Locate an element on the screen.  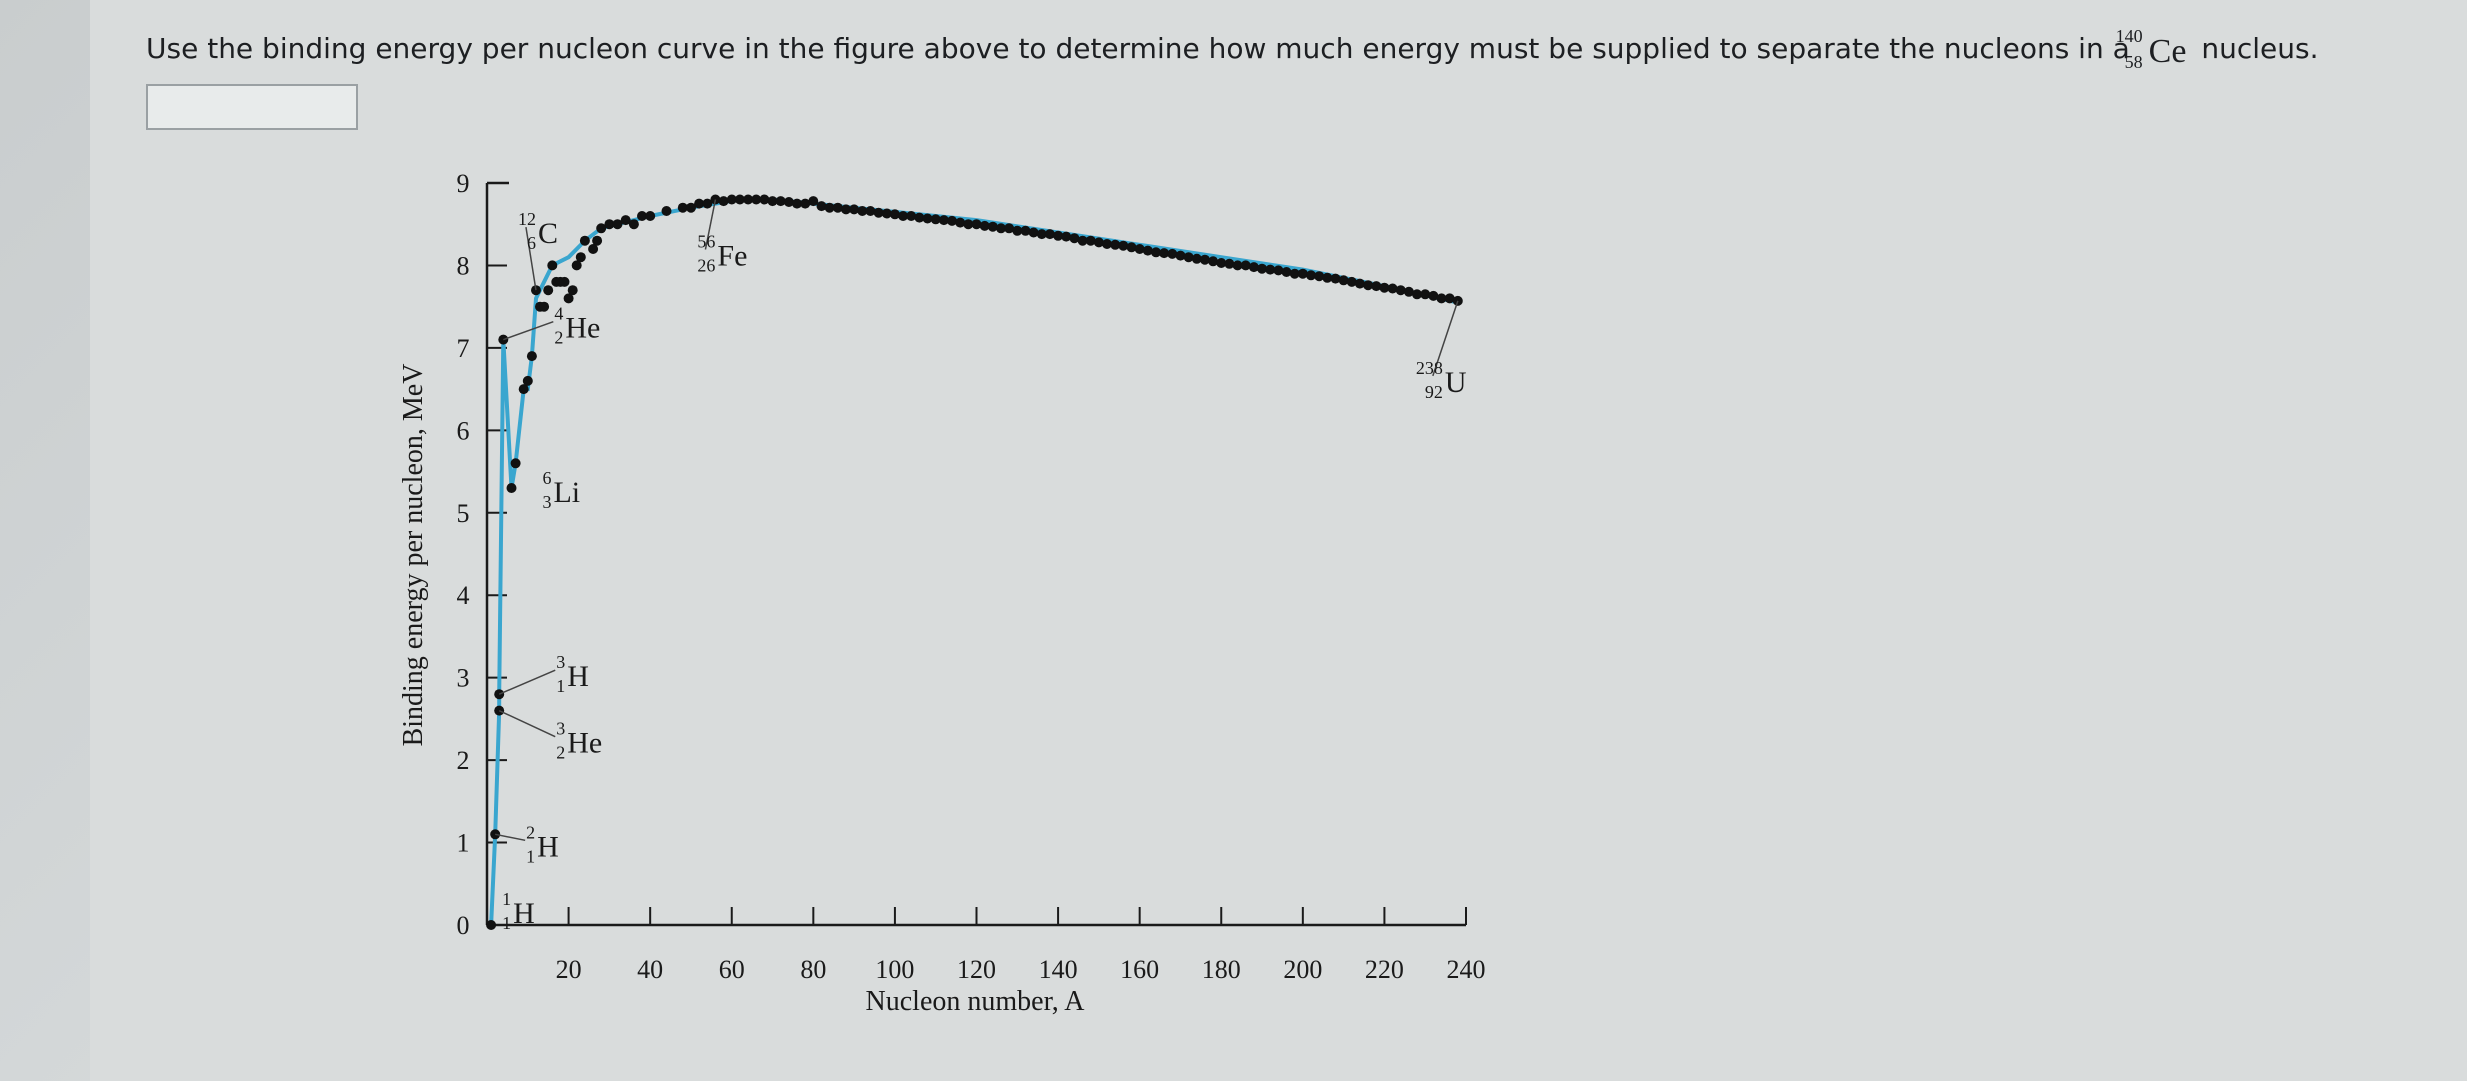
isotope-mass-number: 6 is located at coordinates (546, 478).